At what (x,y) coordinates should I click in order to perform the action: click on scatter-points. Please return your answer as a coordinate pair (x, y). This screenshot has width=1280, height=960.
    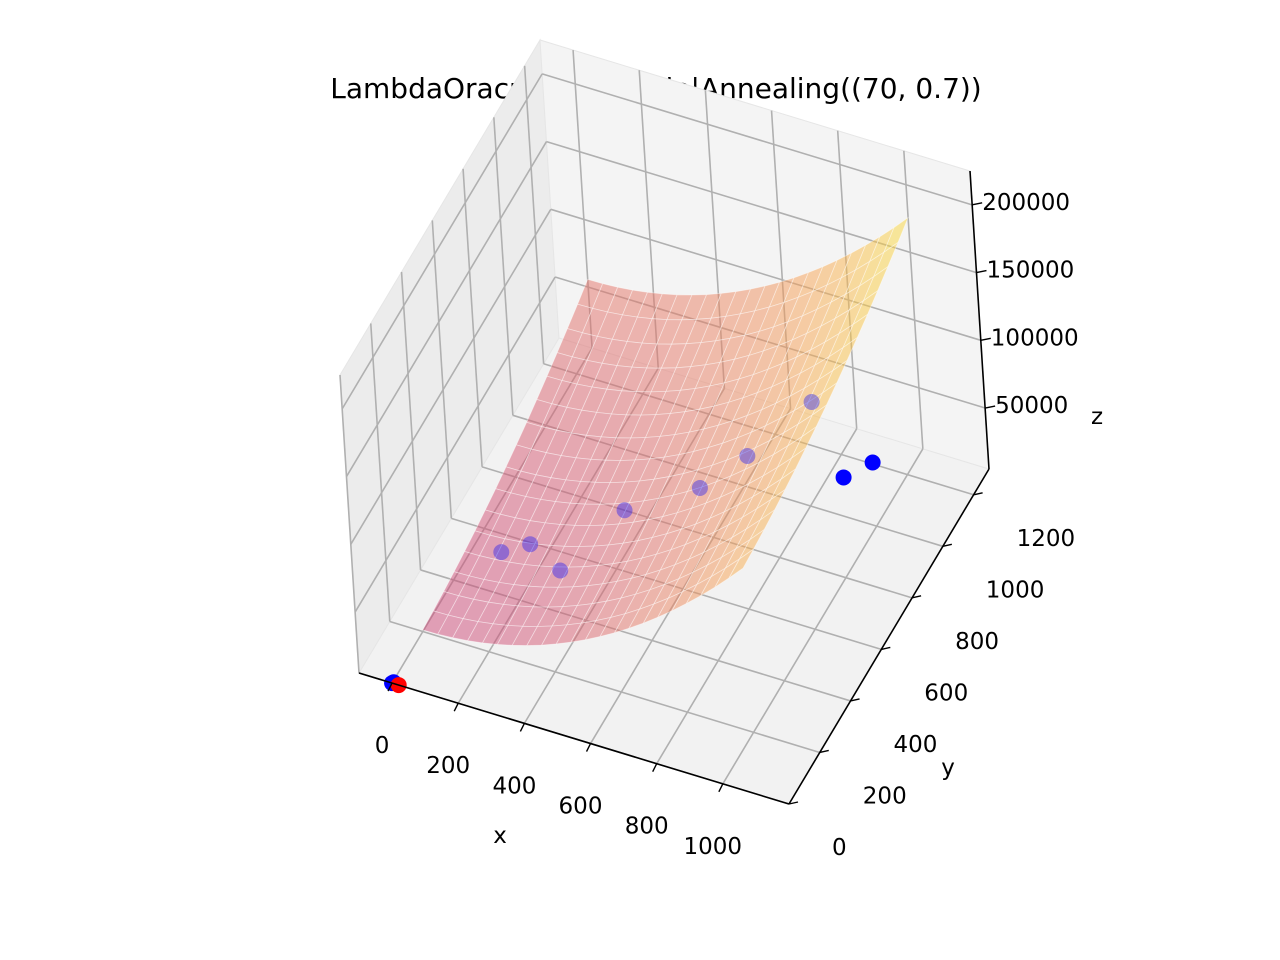
    Looking at the image, I should click on (632, 544).